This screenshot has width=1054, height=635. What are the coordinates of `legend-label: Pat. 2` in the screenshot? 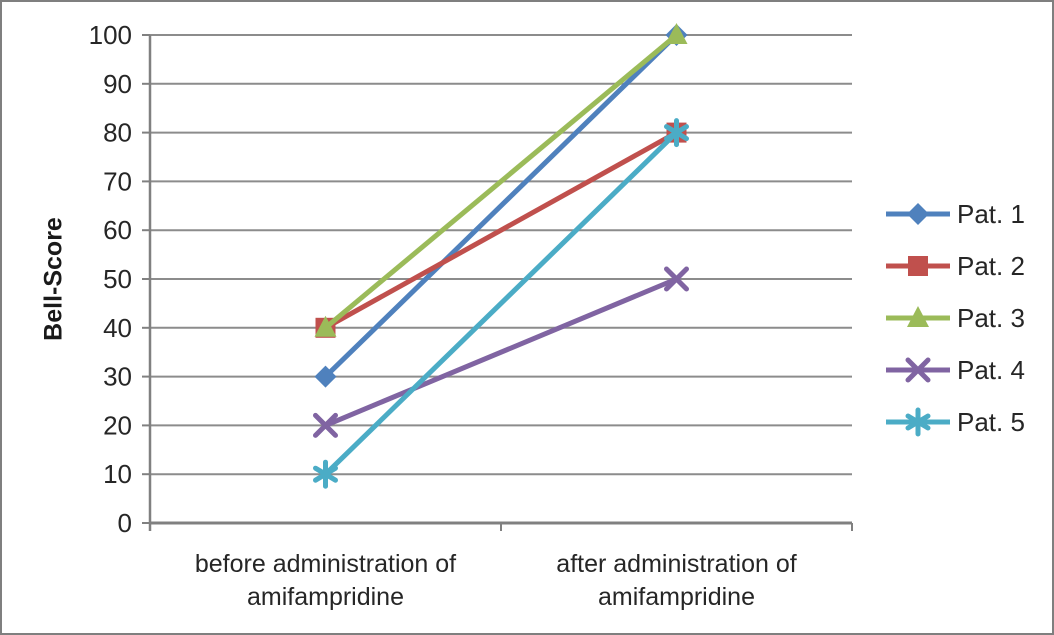 It's located at (991, 265).